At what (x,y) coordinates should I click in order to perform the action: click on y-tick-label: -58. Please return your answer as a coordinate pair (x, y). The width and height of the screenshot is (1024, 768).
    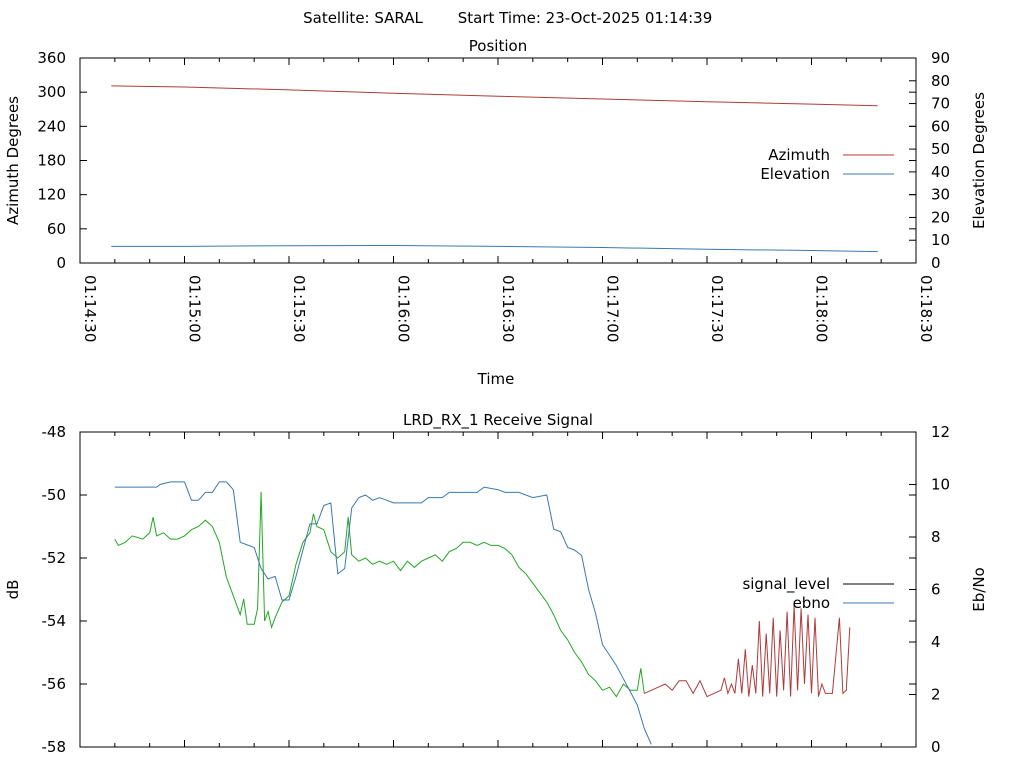
    Looking at the image, I should click on (54, 747).